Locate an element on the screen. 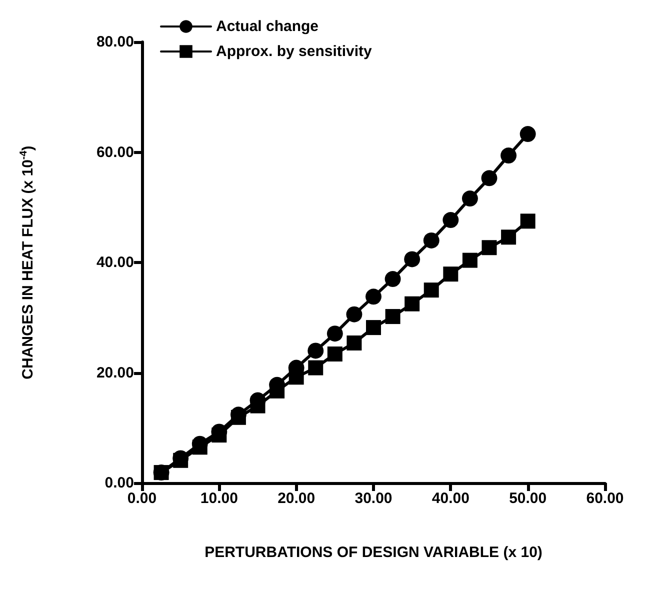 The width and height of the screenshot is (645, 594). legend-label: Approx. by sensitivity is located at coordinates (294, 51).